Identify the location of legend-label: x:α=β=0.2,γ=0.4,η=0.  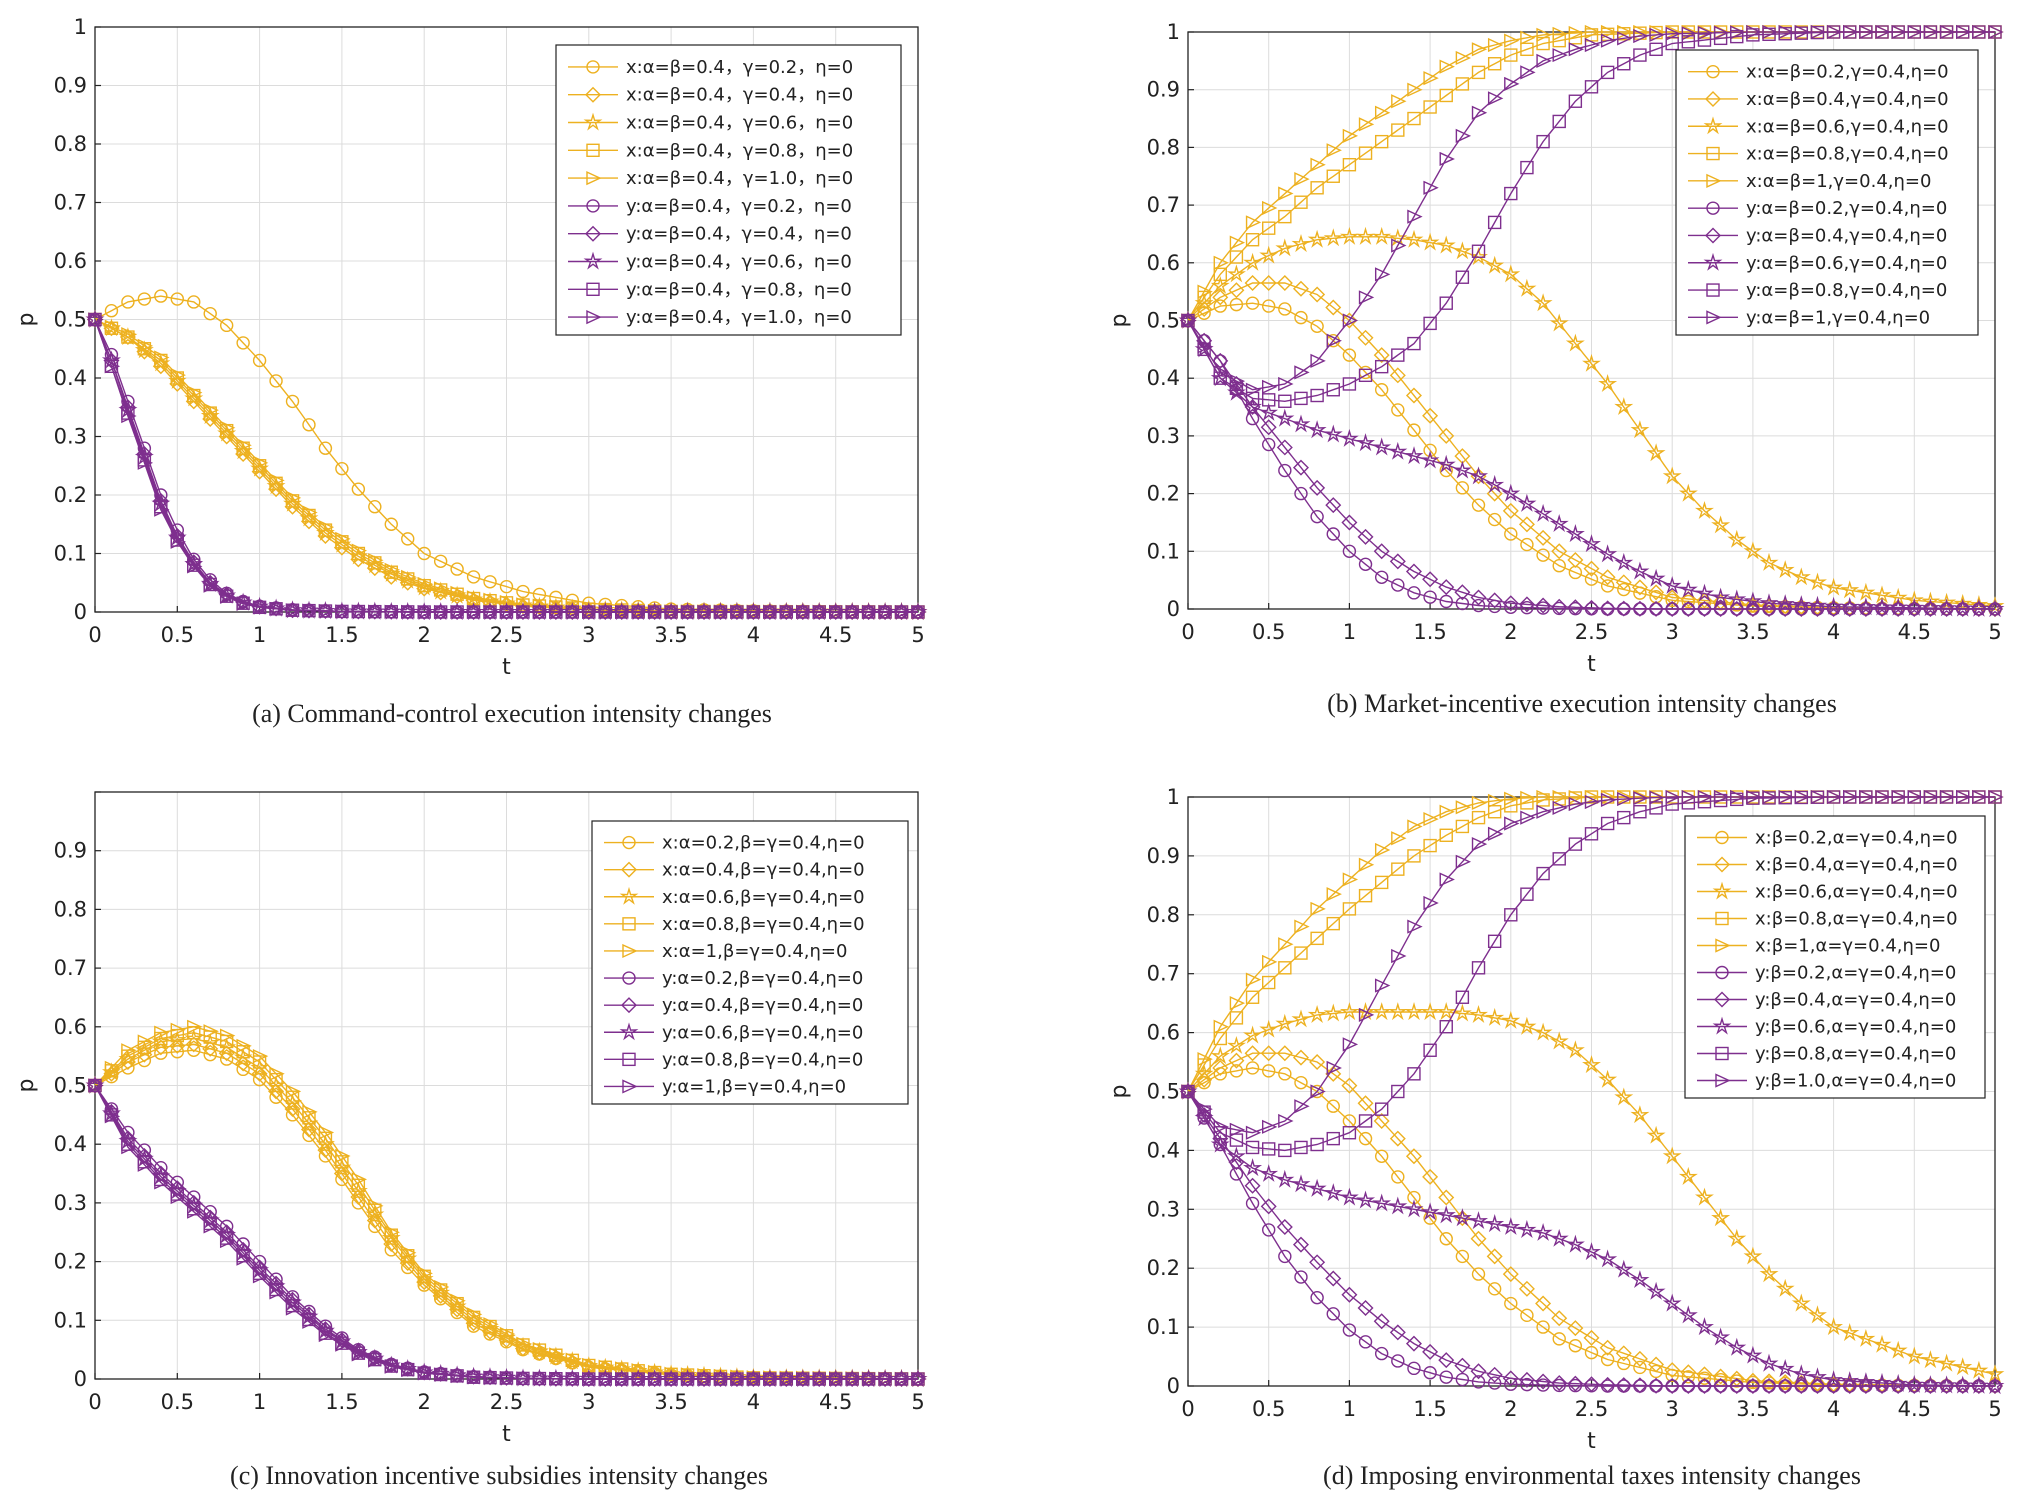
(1847, 72).